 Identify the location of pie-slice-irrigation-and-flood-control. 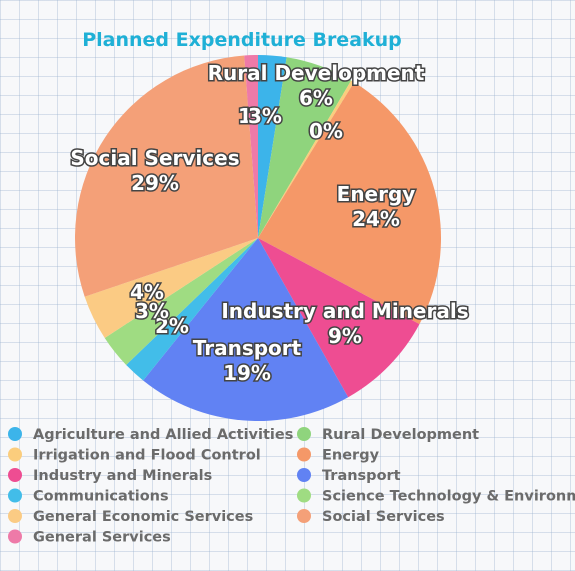
(306, 159).